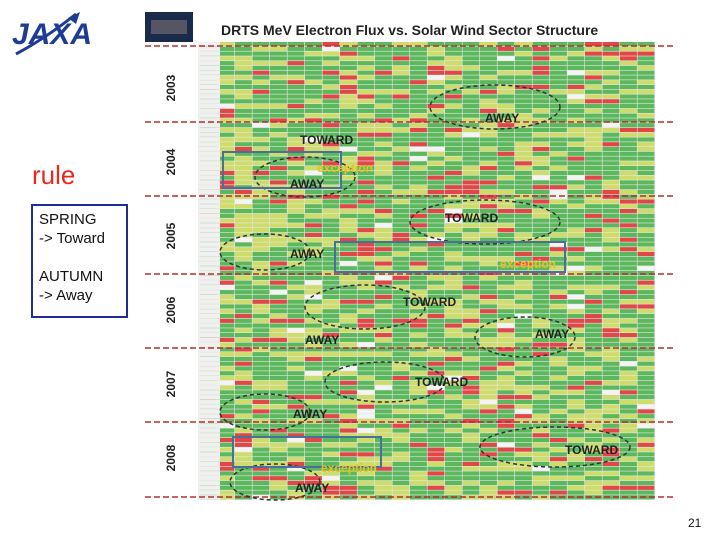  What do you see at coordinates (79, 261) in the screenshot?
I see `rule-box: SPRING -> Toward AUTUMN -> Away` at bounding box center [79, 261].